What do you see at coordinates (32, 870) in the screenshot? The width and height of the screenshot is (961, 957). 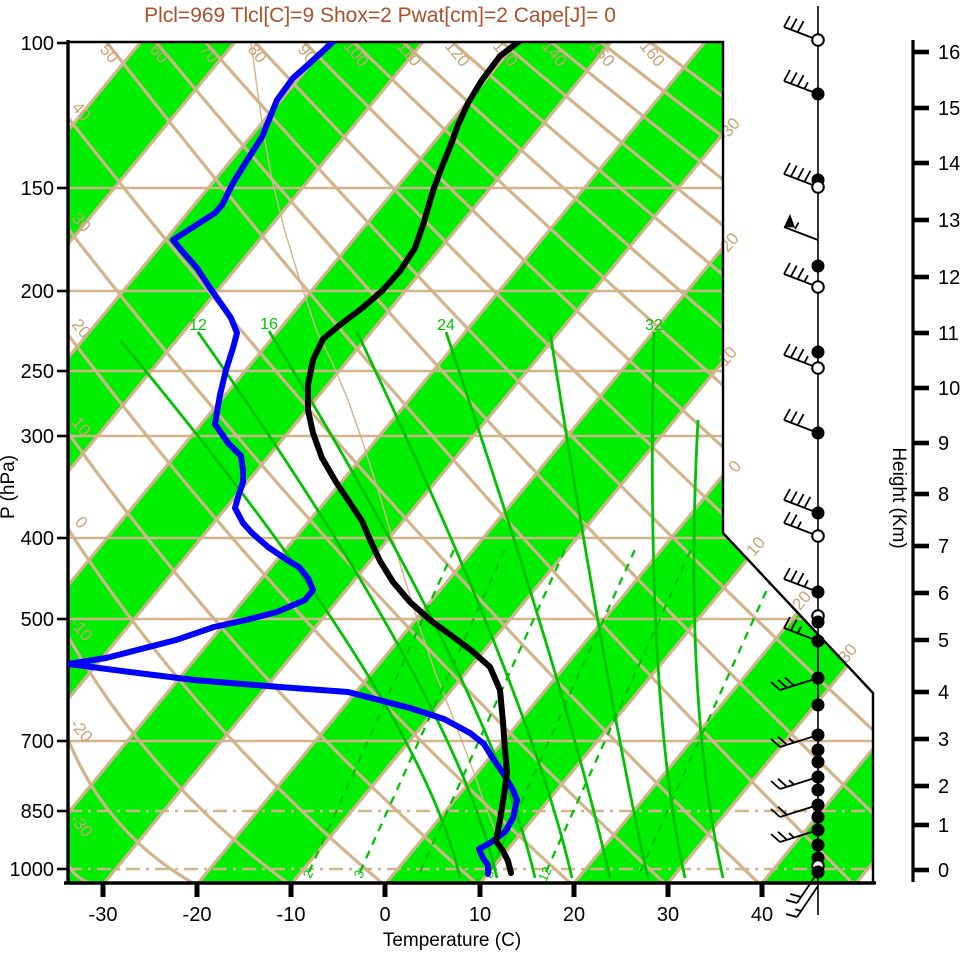 I see `pressure-tick-label: 1000` at bounding box center [32, 870].